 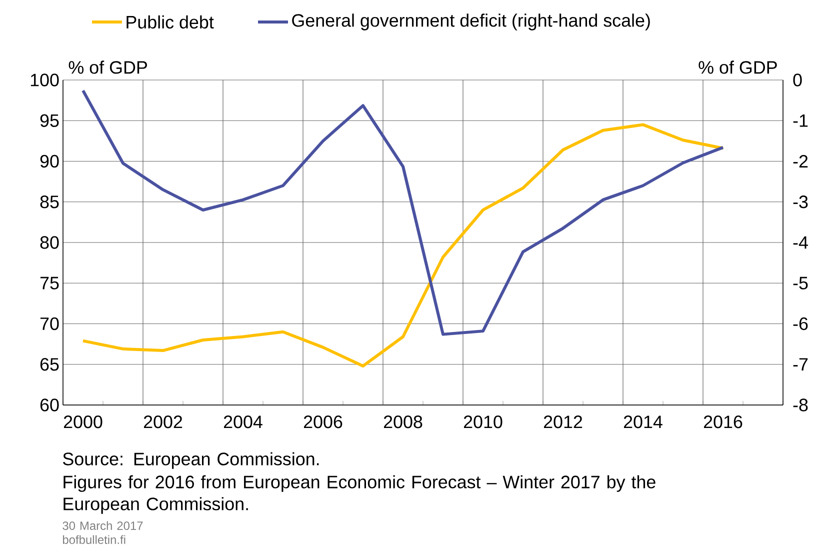 I want to click on x-tick-label: 2006, so click(x=323, y=422).